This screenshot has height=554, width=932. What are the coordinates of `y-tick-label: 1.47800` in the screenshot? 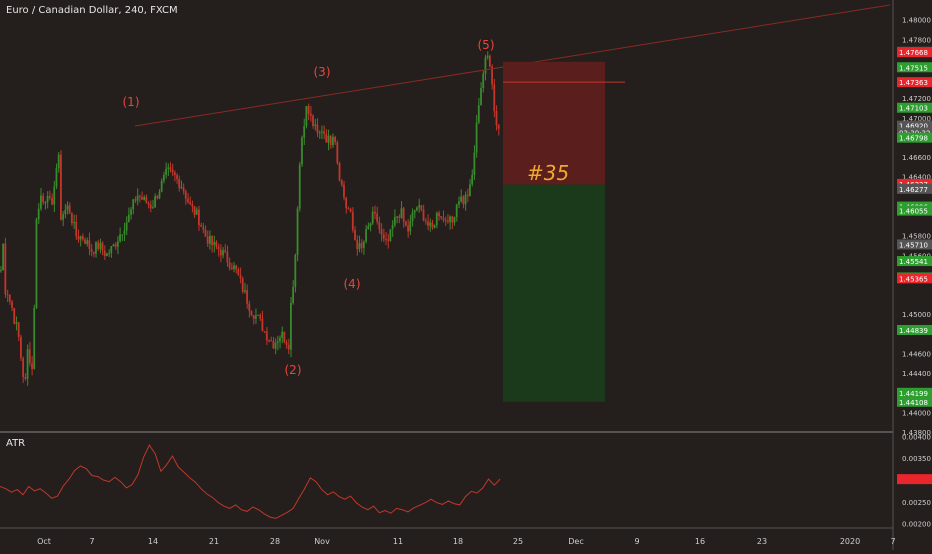 It's located at (916, 40).